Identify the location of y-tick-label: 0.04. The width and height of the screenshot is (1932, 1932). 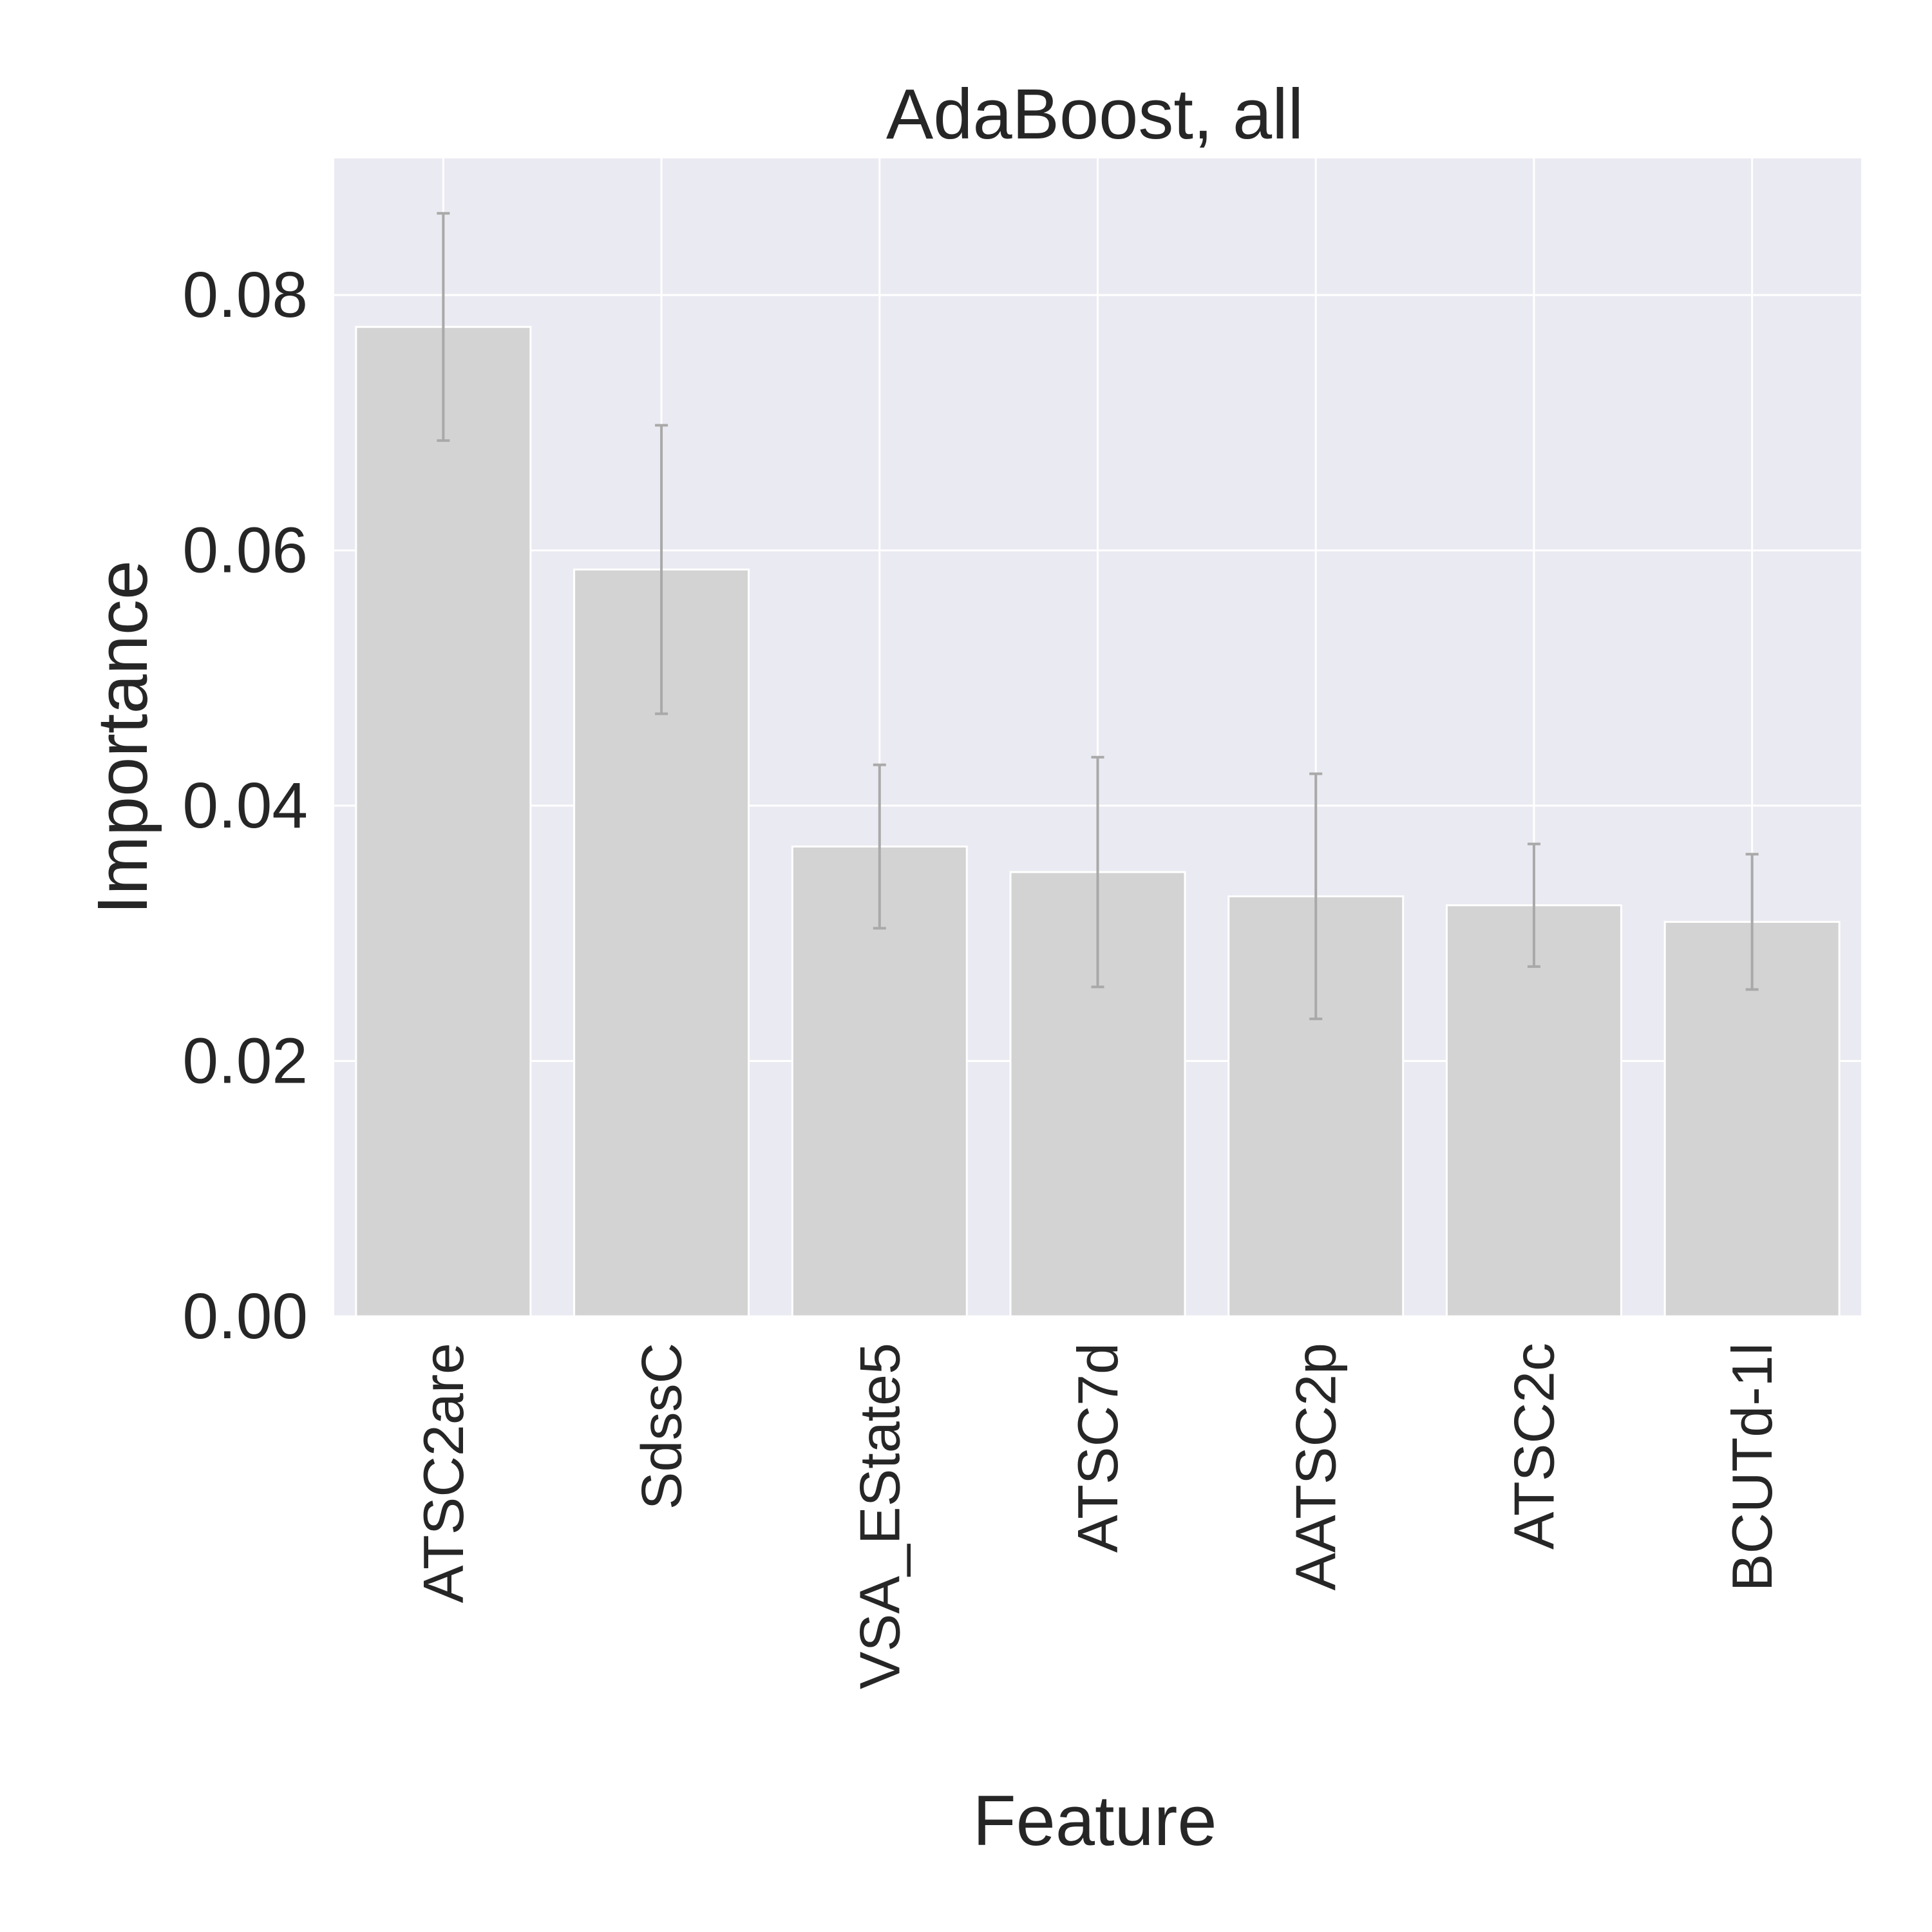
(245, 806).